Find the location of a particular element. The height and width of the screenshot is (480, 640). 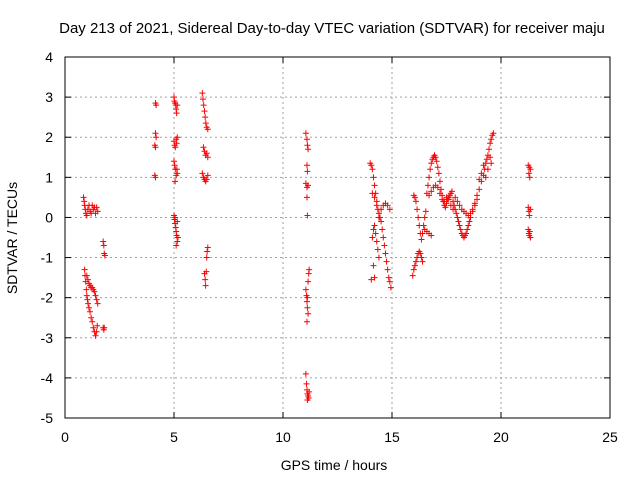

y-tick-label: -1 is located at coordinates (47, 258).